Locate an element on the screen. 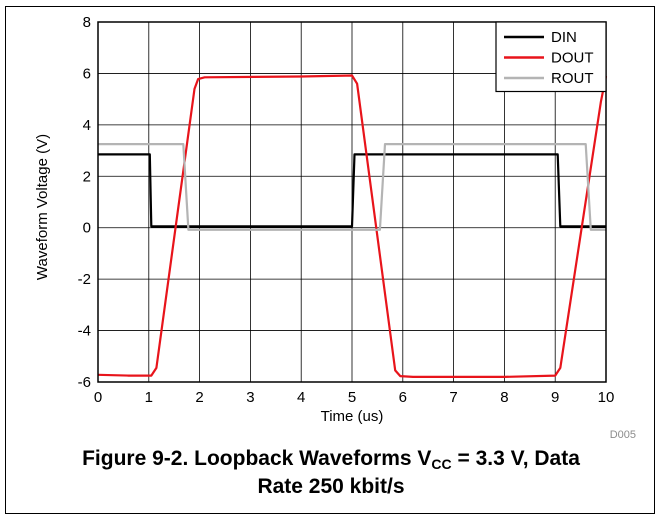 This screenshot has width=662, height=520. x-tick-label: 6 is located at coordinates (403, 397).